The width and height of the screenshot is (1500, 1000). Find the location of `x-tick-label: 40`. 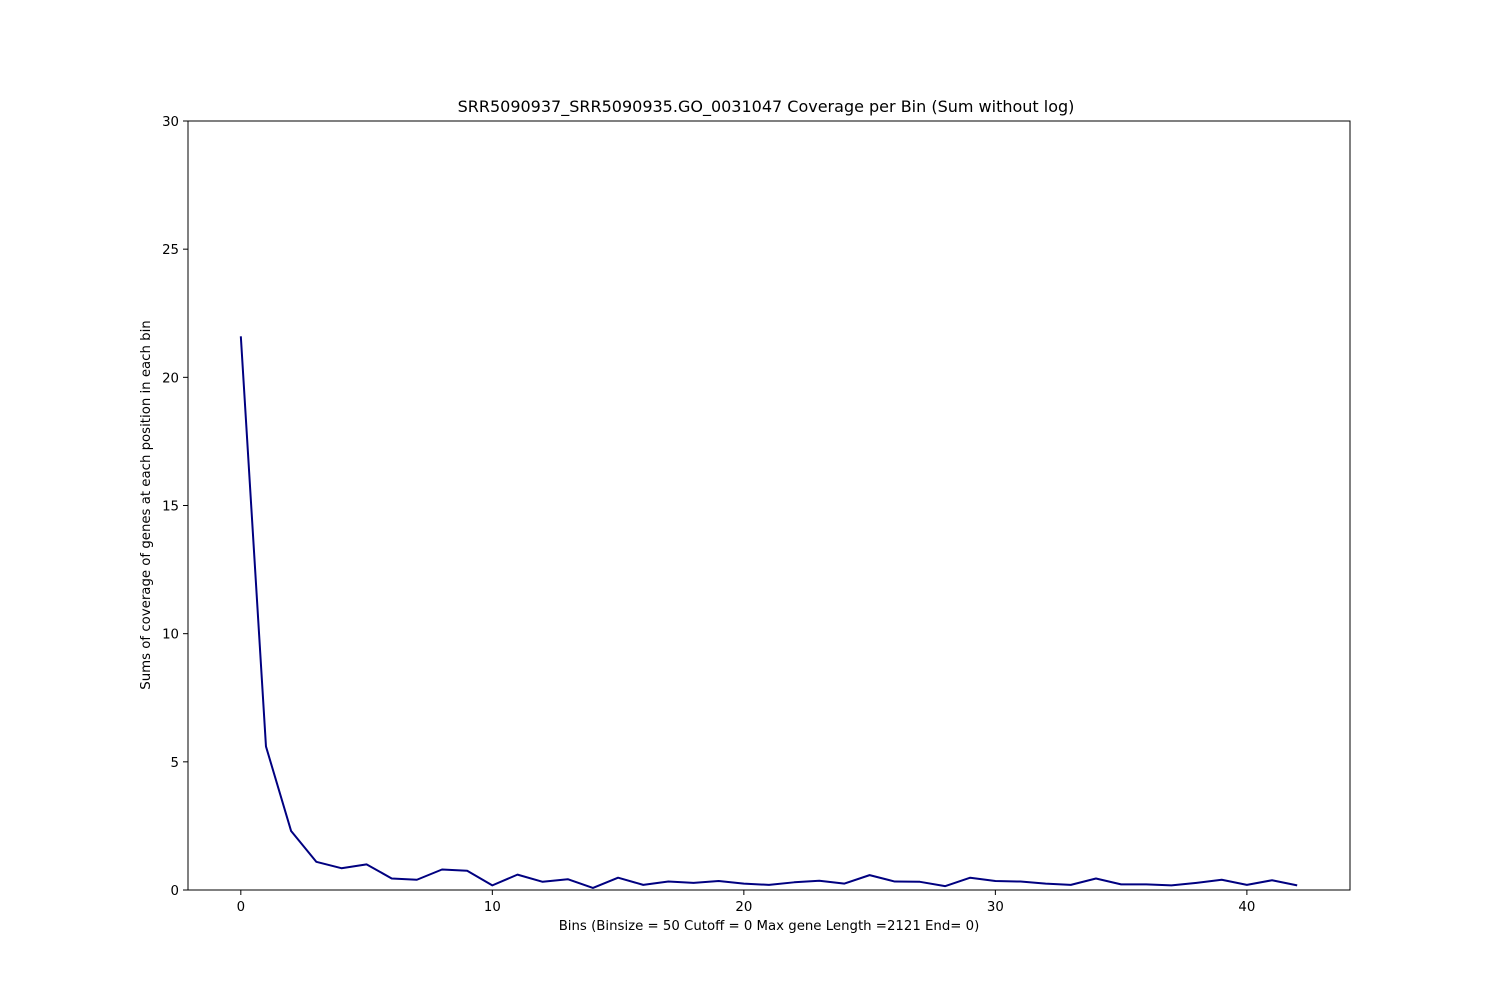

x-tick-label: 40 is located at coordinates (1246, 907).